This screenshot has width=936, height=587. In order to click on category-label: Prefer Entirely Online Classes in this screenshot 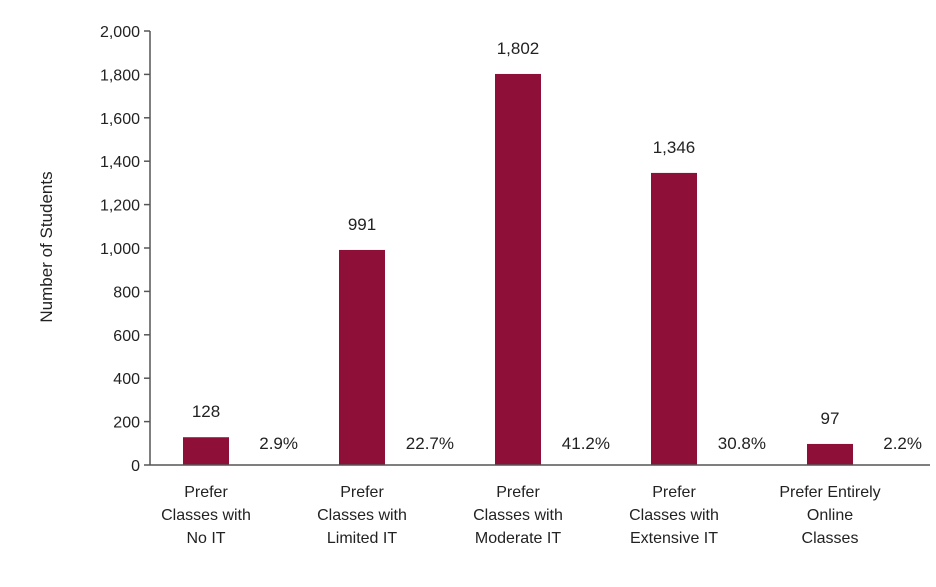, I will do `click(829, 515)`.